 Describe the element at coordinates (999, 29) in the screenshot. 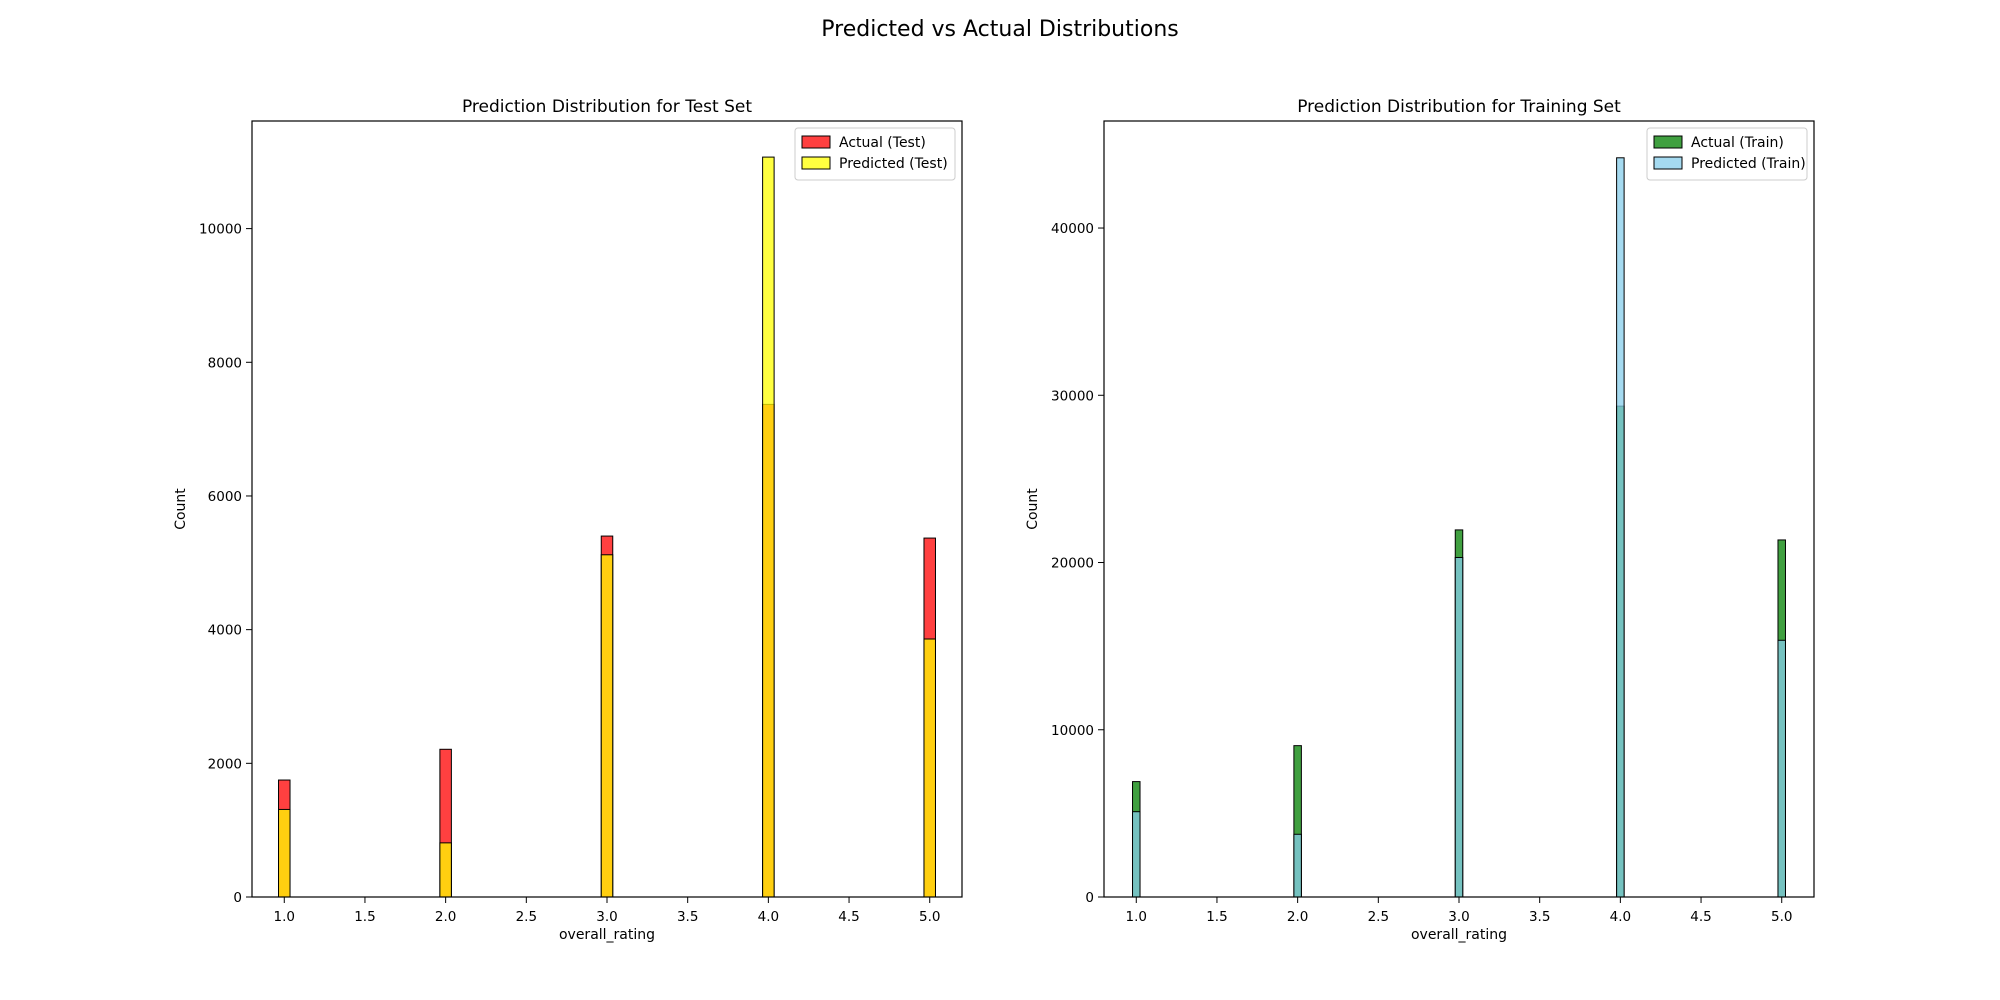

I see `figure-title: Predicted vs Actual Distributions` at that location.